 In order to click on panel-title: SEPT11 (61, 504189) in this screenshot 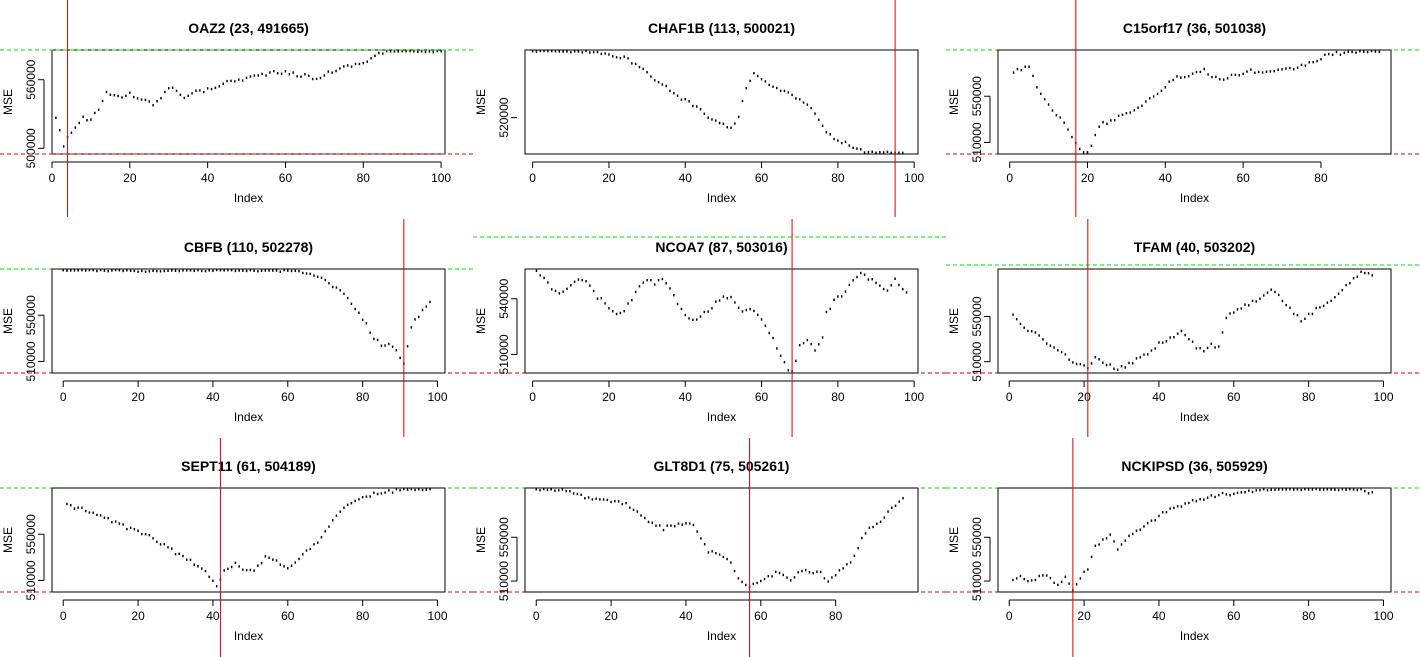, I will do `click(248, 466)`.